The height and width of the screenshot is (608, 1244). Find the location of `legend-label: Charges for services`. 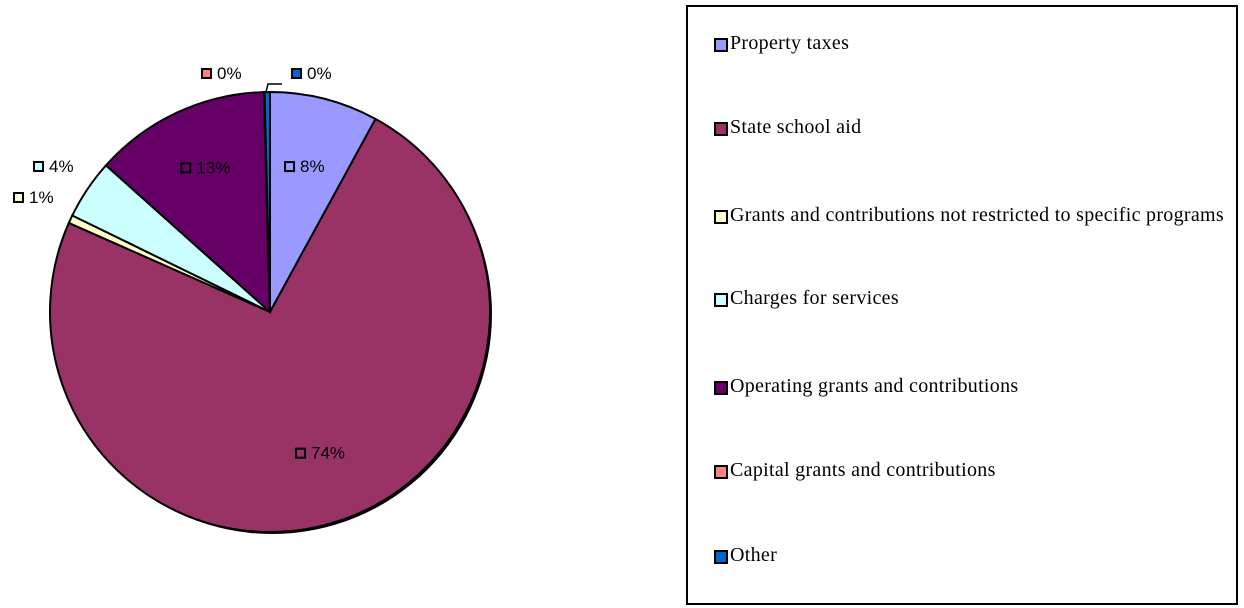

legend-label: Charges for services is located at coordinates (814, 298).